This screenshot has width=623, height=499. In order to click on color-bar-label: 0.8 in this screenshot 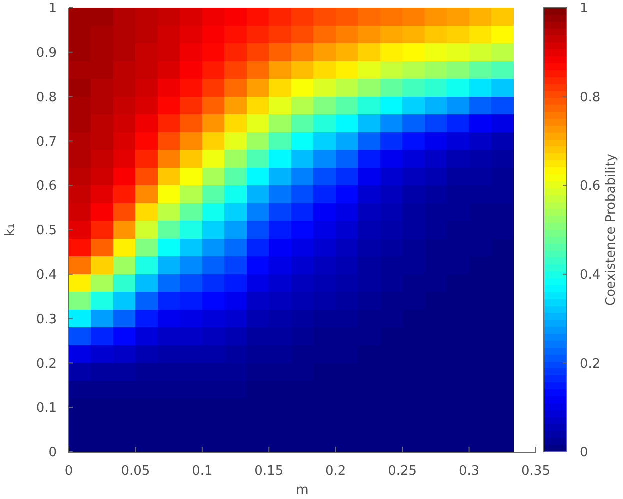, I will do `click(590, 98)`.